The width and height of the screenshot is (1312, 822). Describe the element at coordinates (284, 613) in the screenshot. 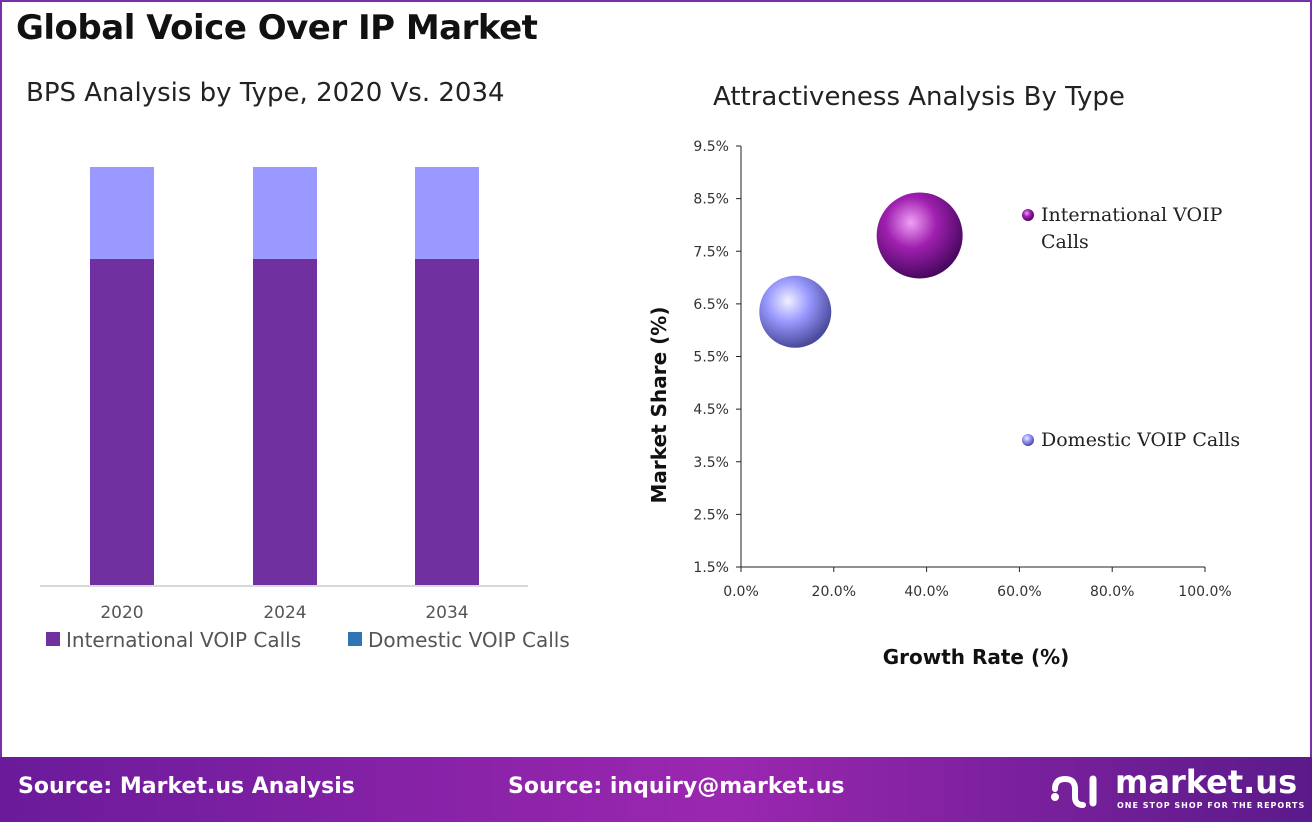

I see `x-tick-label: 2024` at that location.